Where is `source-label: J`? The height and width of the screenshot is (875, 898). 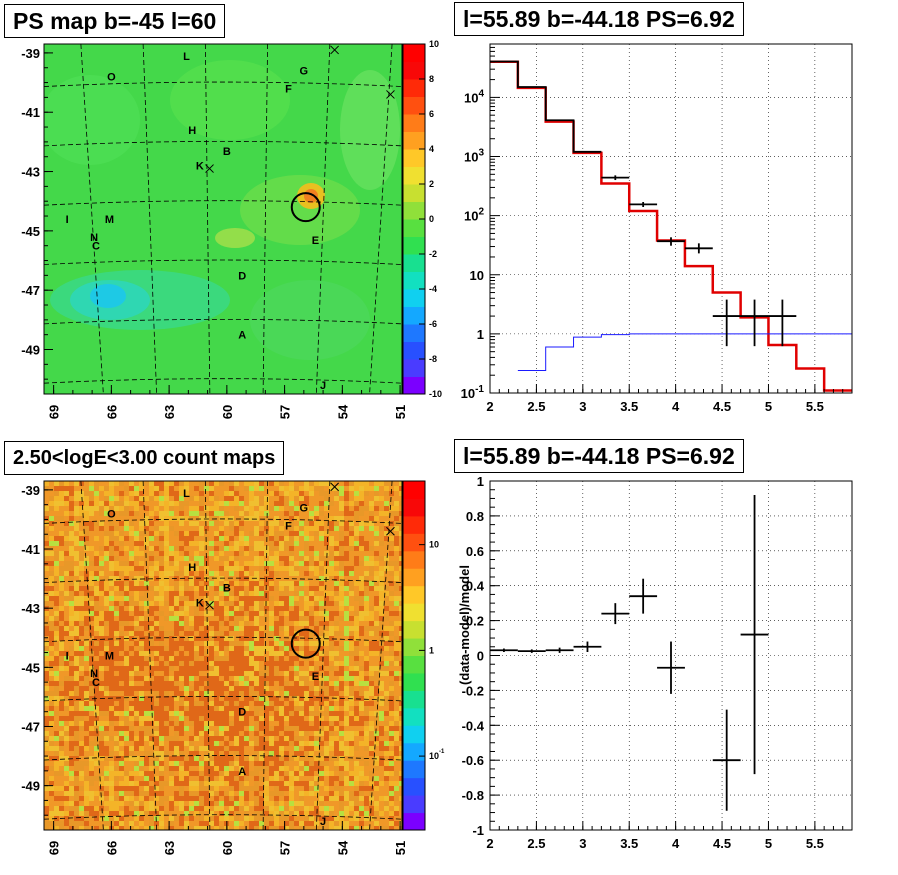 source-label: J is located at coordinates (323, 386).